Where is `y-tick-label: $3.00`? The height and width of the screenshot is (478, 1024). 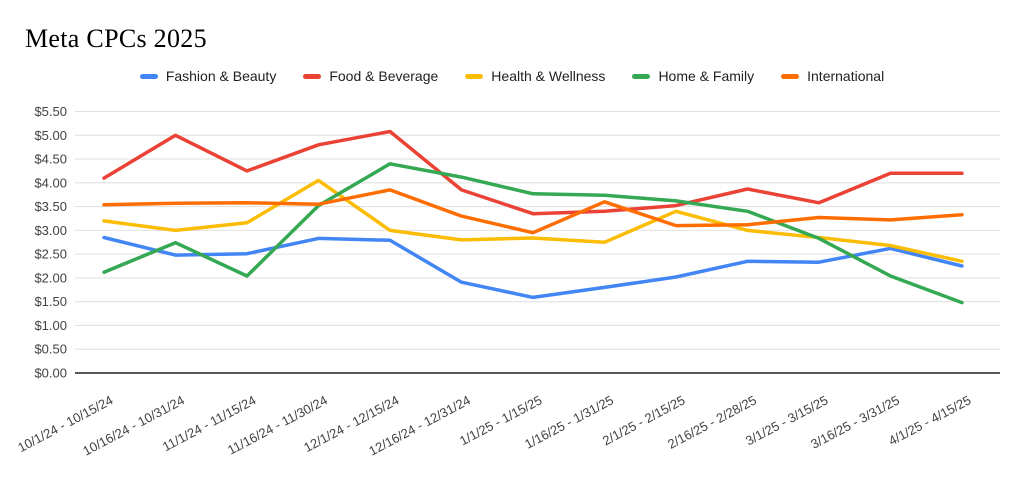
y-tick-label: $3.00 is located at coordinates (50, 230).